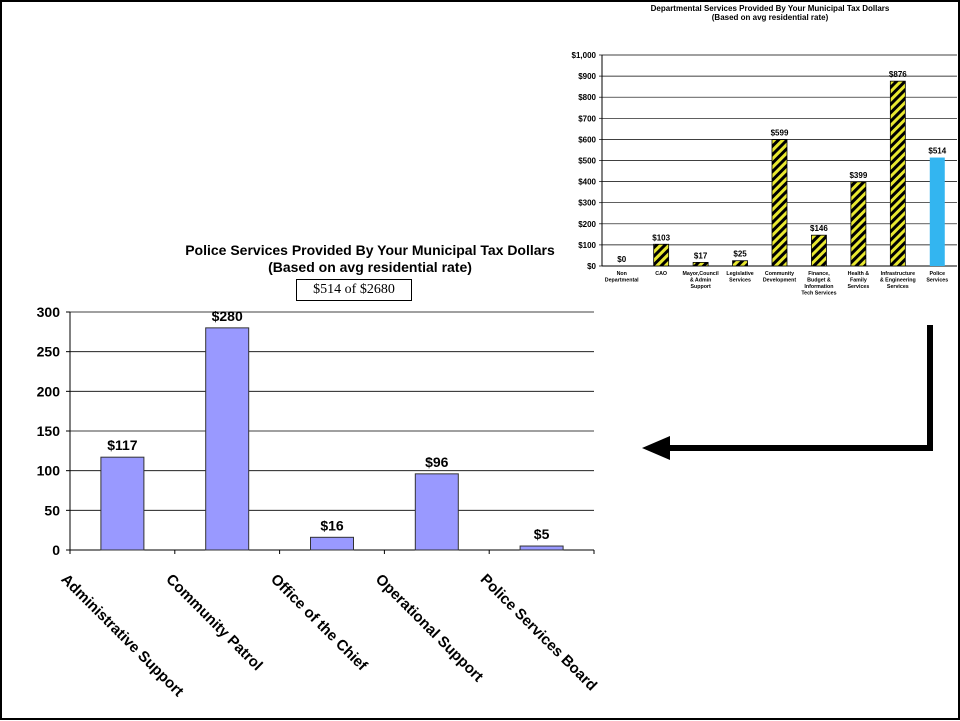 The image size is (960, 721). Describe the element at coordinates (542, 534) in the screenshot. I see `police-data-label: $5` at that location.